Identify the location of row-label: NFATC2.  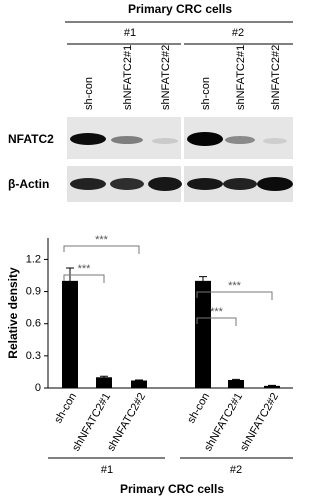
(31, 139).